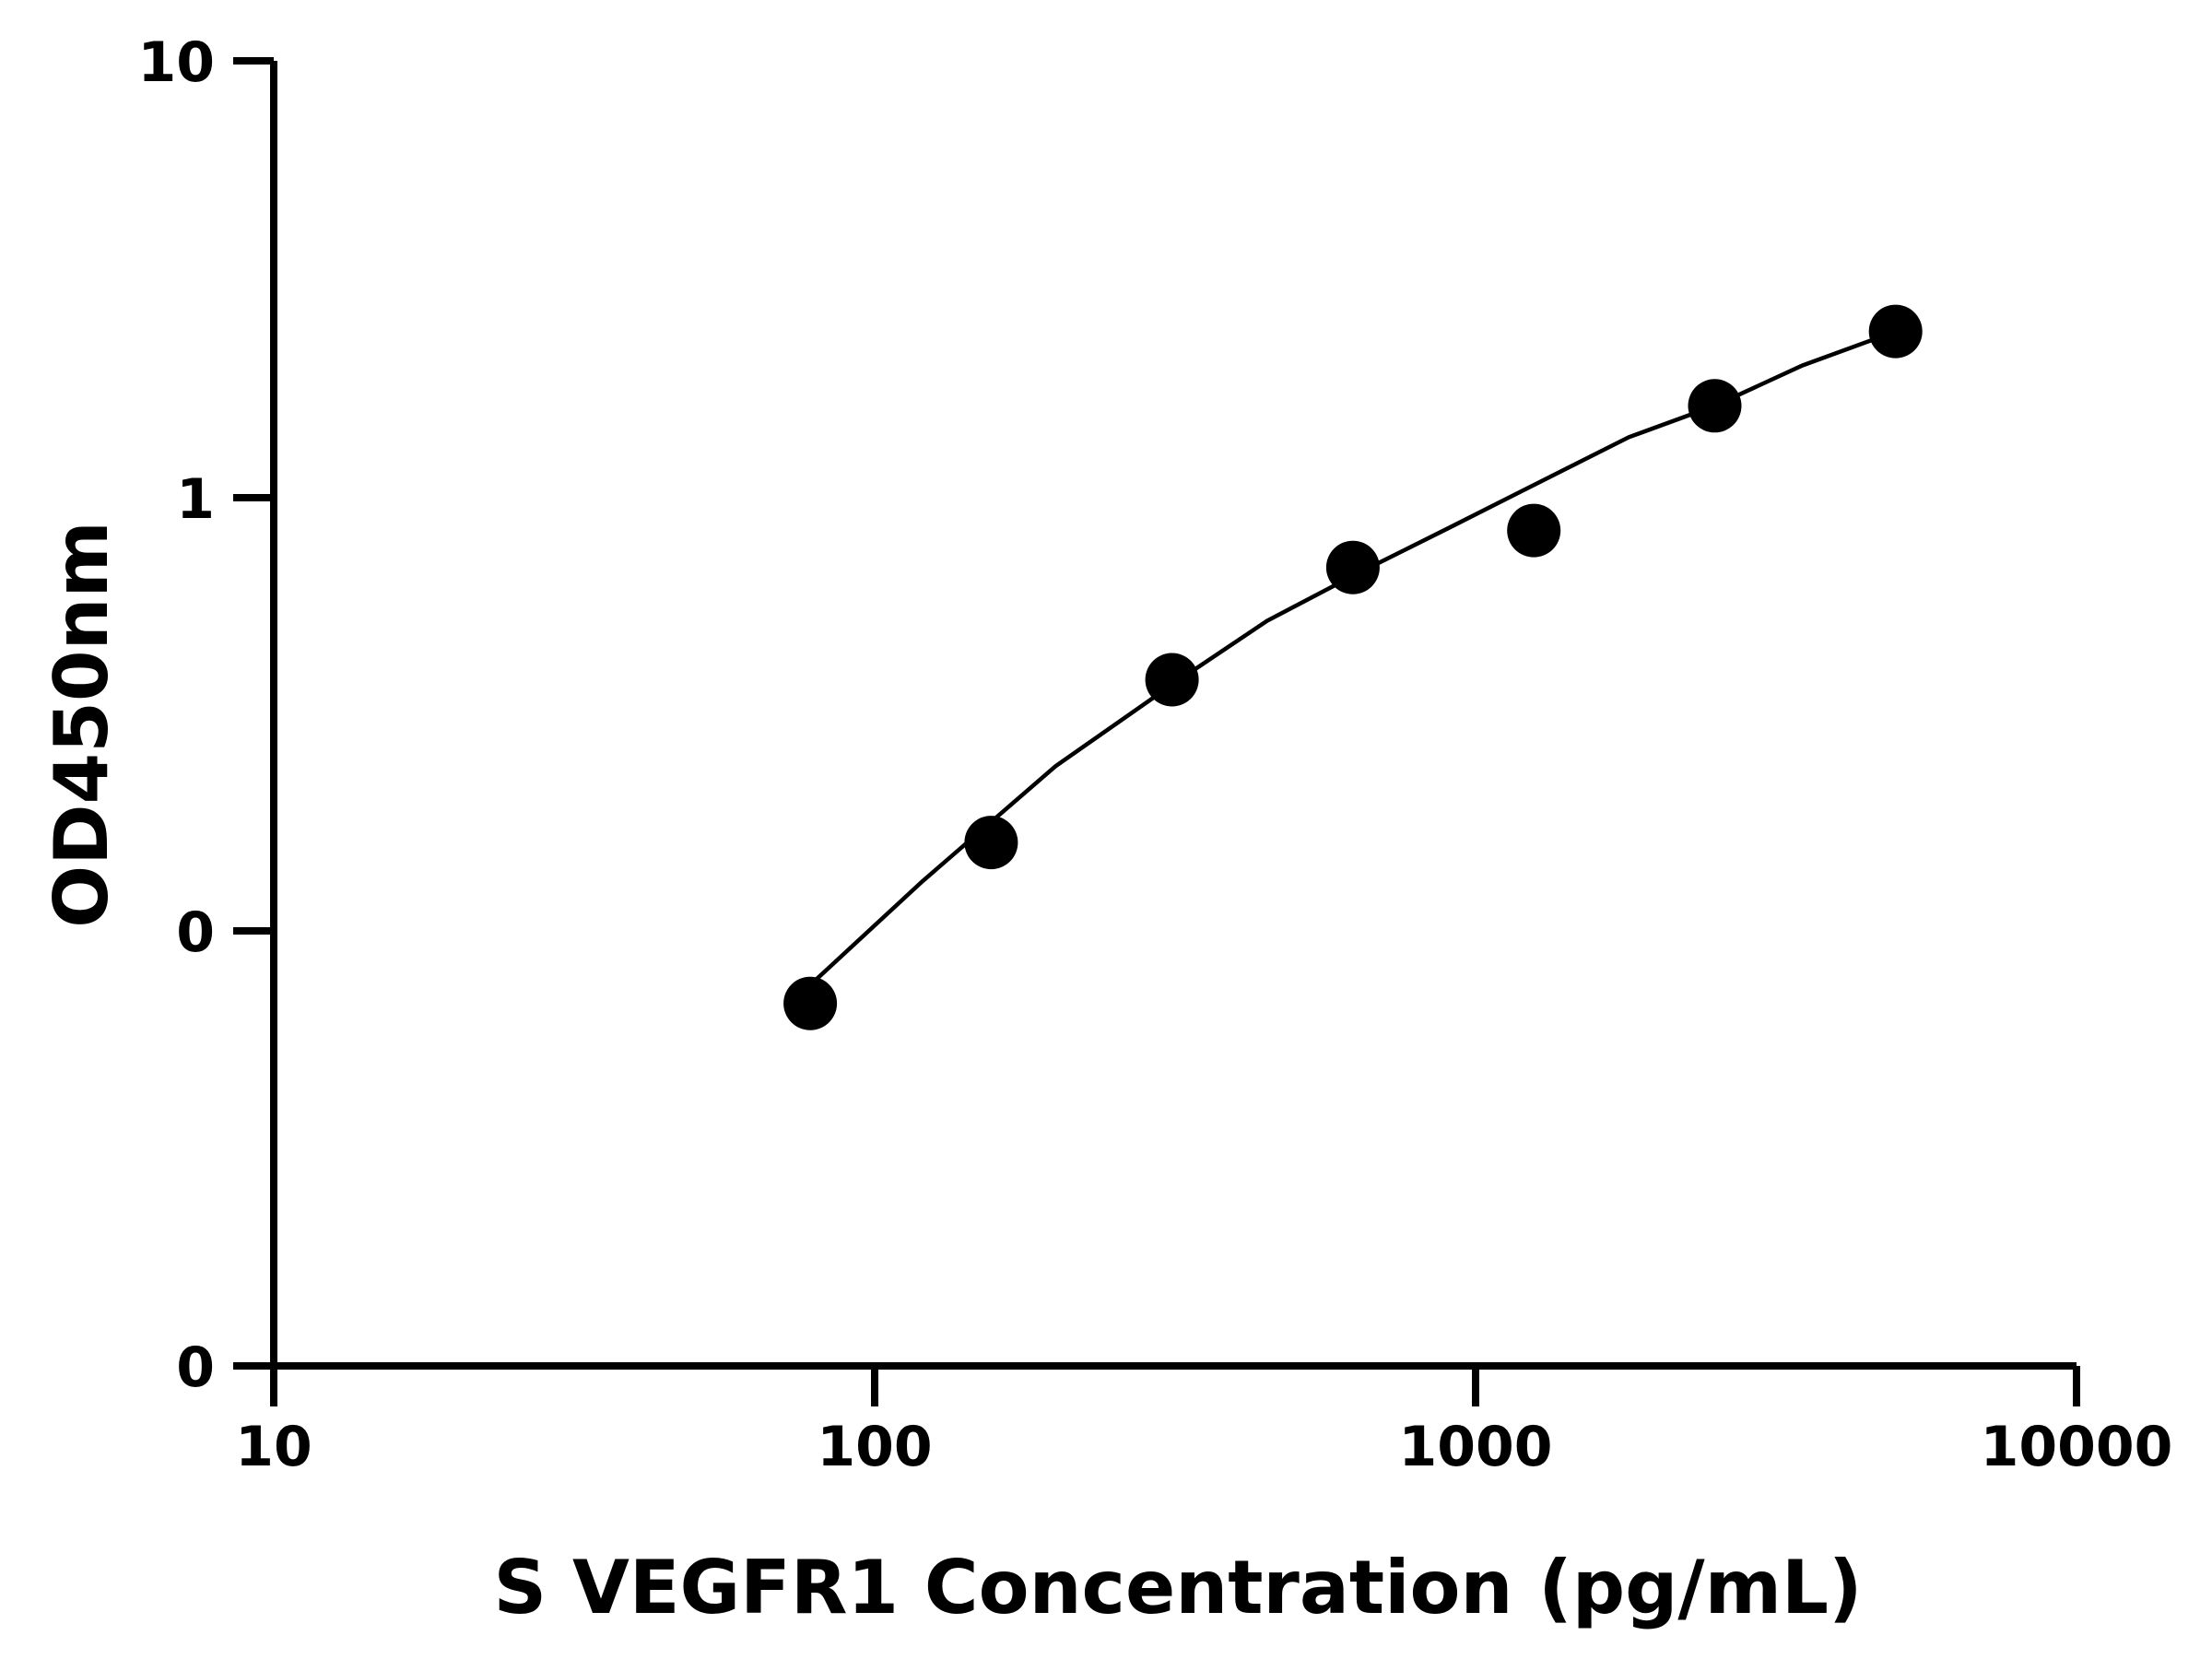 The image size is (2212, 1659). I want to click on x-tick-label: 10, so click(273, 1447).